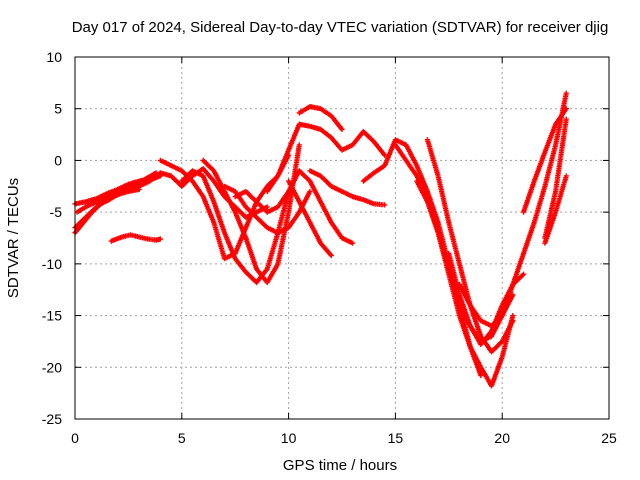  Describe the element at coordinates (340, 465) in the screenshot. I see `x-axis-label: GPS time / hours` at that location.